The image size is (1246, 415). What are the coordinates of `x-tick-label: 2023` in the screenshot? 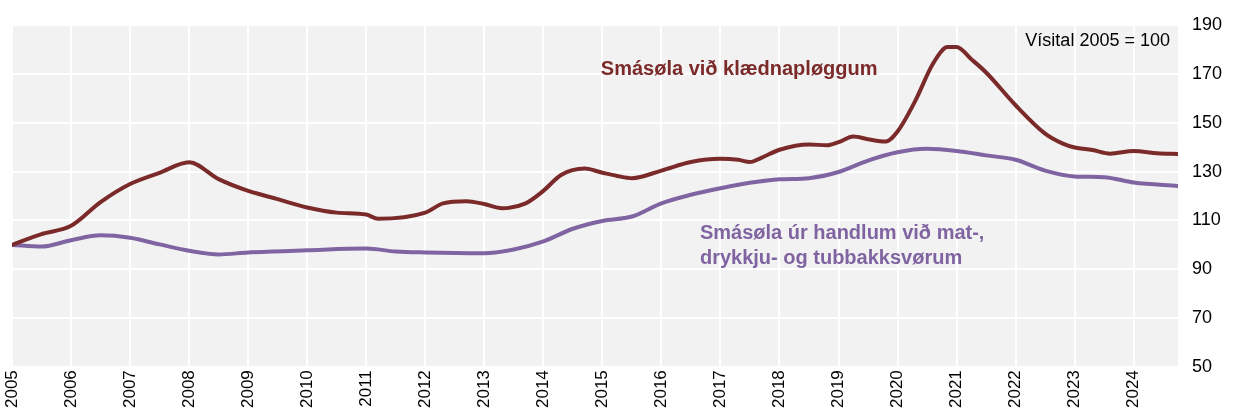 It's located at (1074, 389).